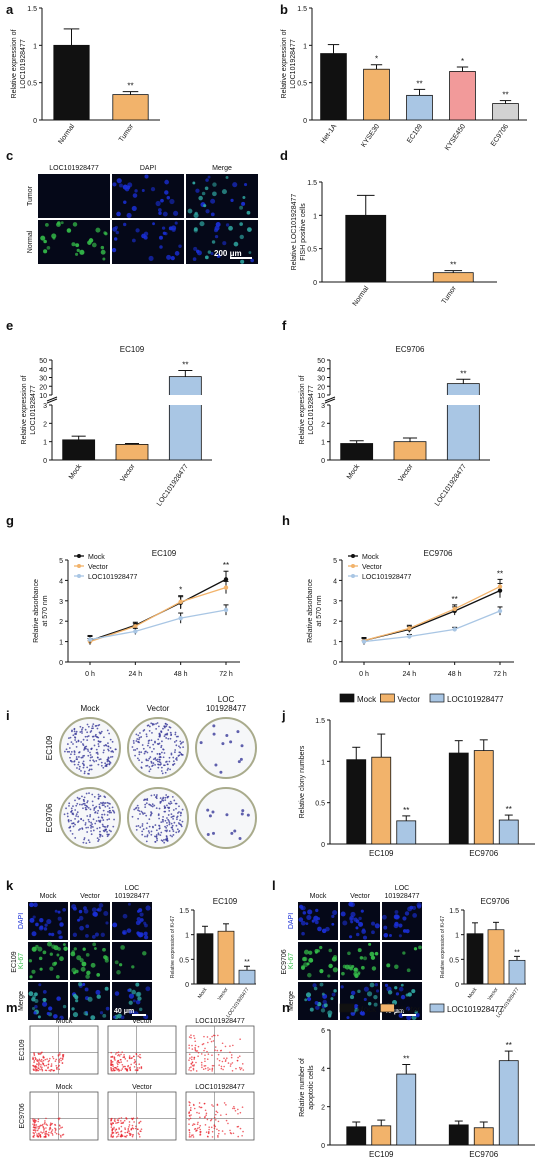 This screenshot has width=546, height=1164. Describe the element at coordinates (500, 573) in the screenshot. I see `significance-mark: **` at that location.